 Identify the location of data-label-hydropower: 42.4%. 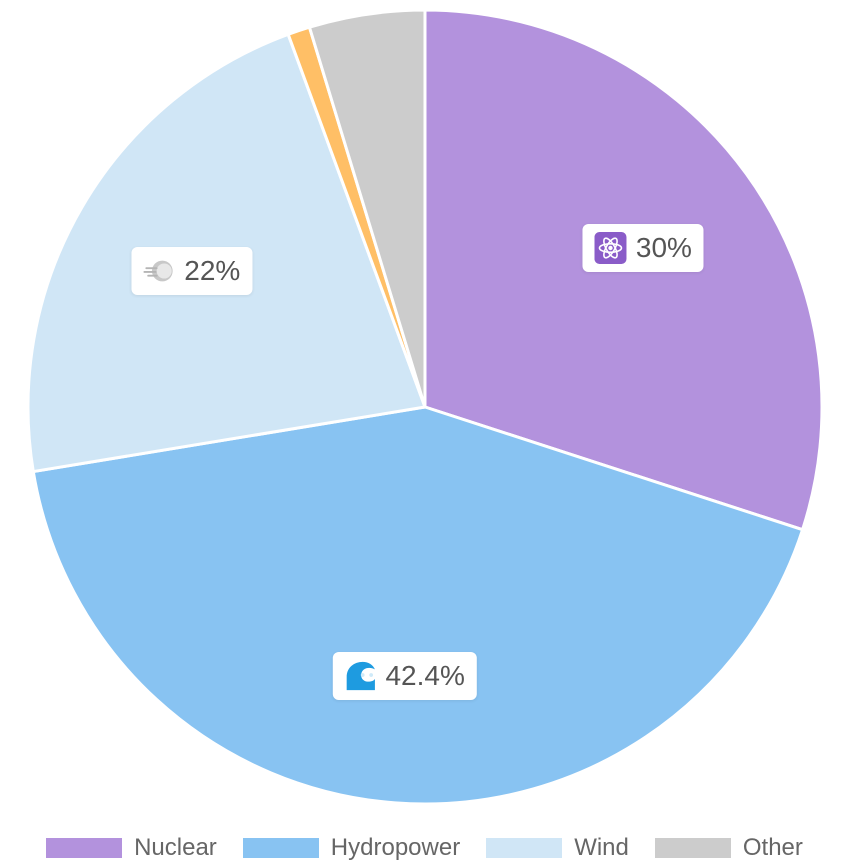
(404, 676).